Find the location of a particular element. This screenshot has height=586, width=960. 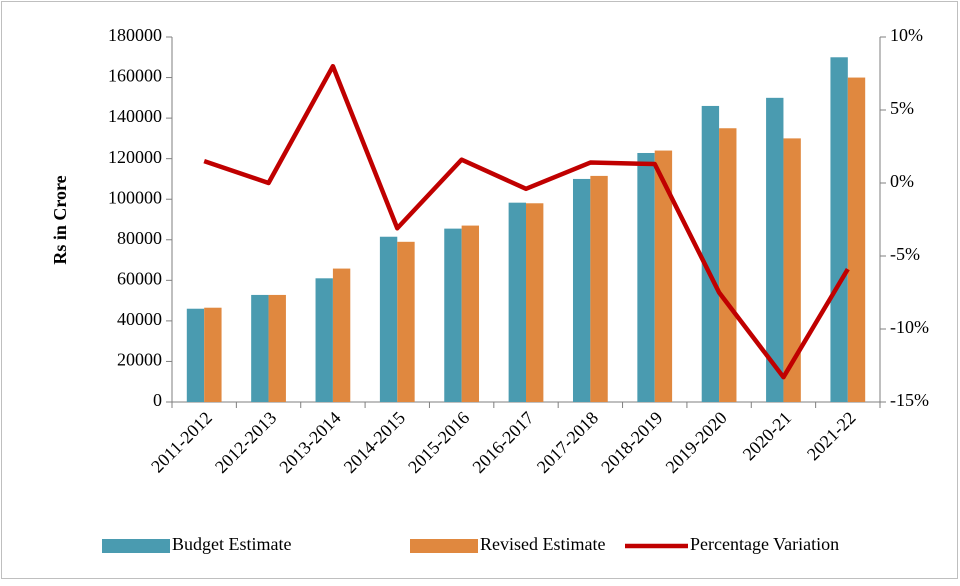

y-tick-label: 80000 is located at coordinates (139, 238).